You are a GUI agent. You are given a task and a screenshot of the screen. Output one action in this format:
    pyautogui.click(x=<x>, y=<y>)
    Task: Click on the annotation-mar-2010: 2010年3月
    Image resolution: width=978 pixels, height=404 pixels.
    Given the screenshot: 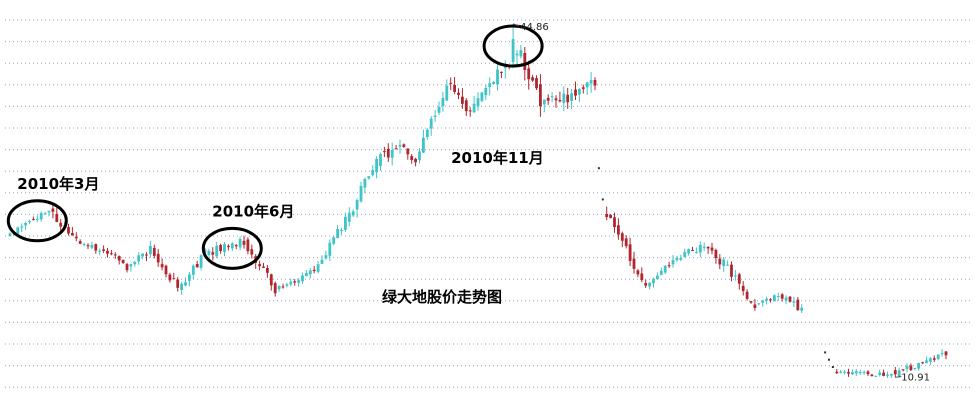 What is the action you would take?
    pyautogui.click(x=58, y=184)
    